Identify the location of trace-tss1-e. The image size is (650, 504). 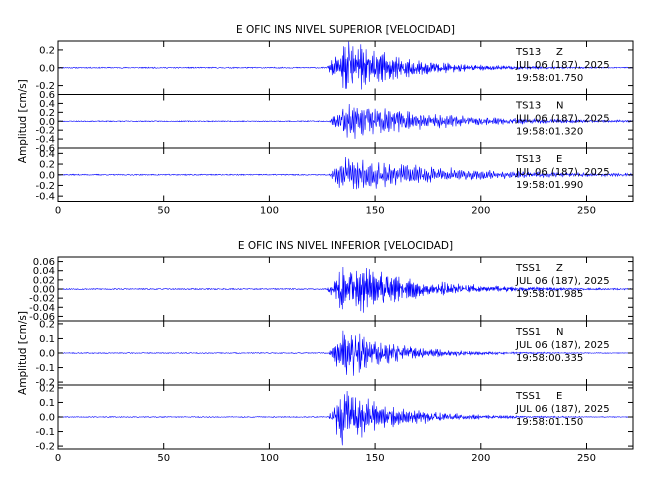
(345, 418).